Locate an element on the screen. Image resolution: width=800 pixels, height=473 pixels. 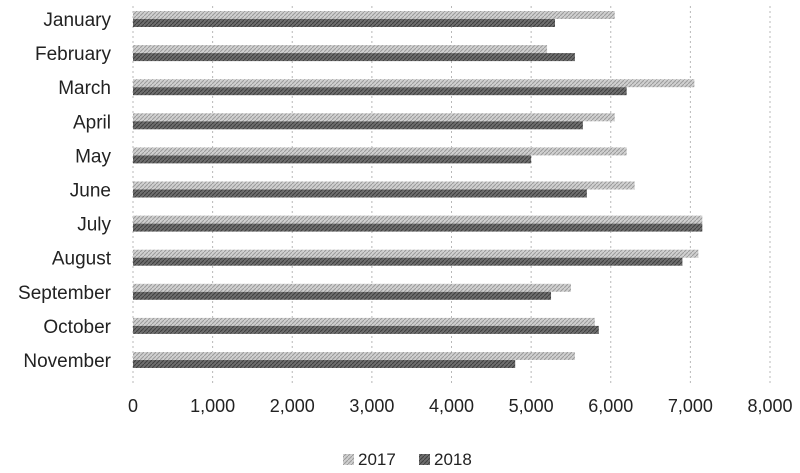
x-tick-label: 8,000 is located at coordinates (769, 406).